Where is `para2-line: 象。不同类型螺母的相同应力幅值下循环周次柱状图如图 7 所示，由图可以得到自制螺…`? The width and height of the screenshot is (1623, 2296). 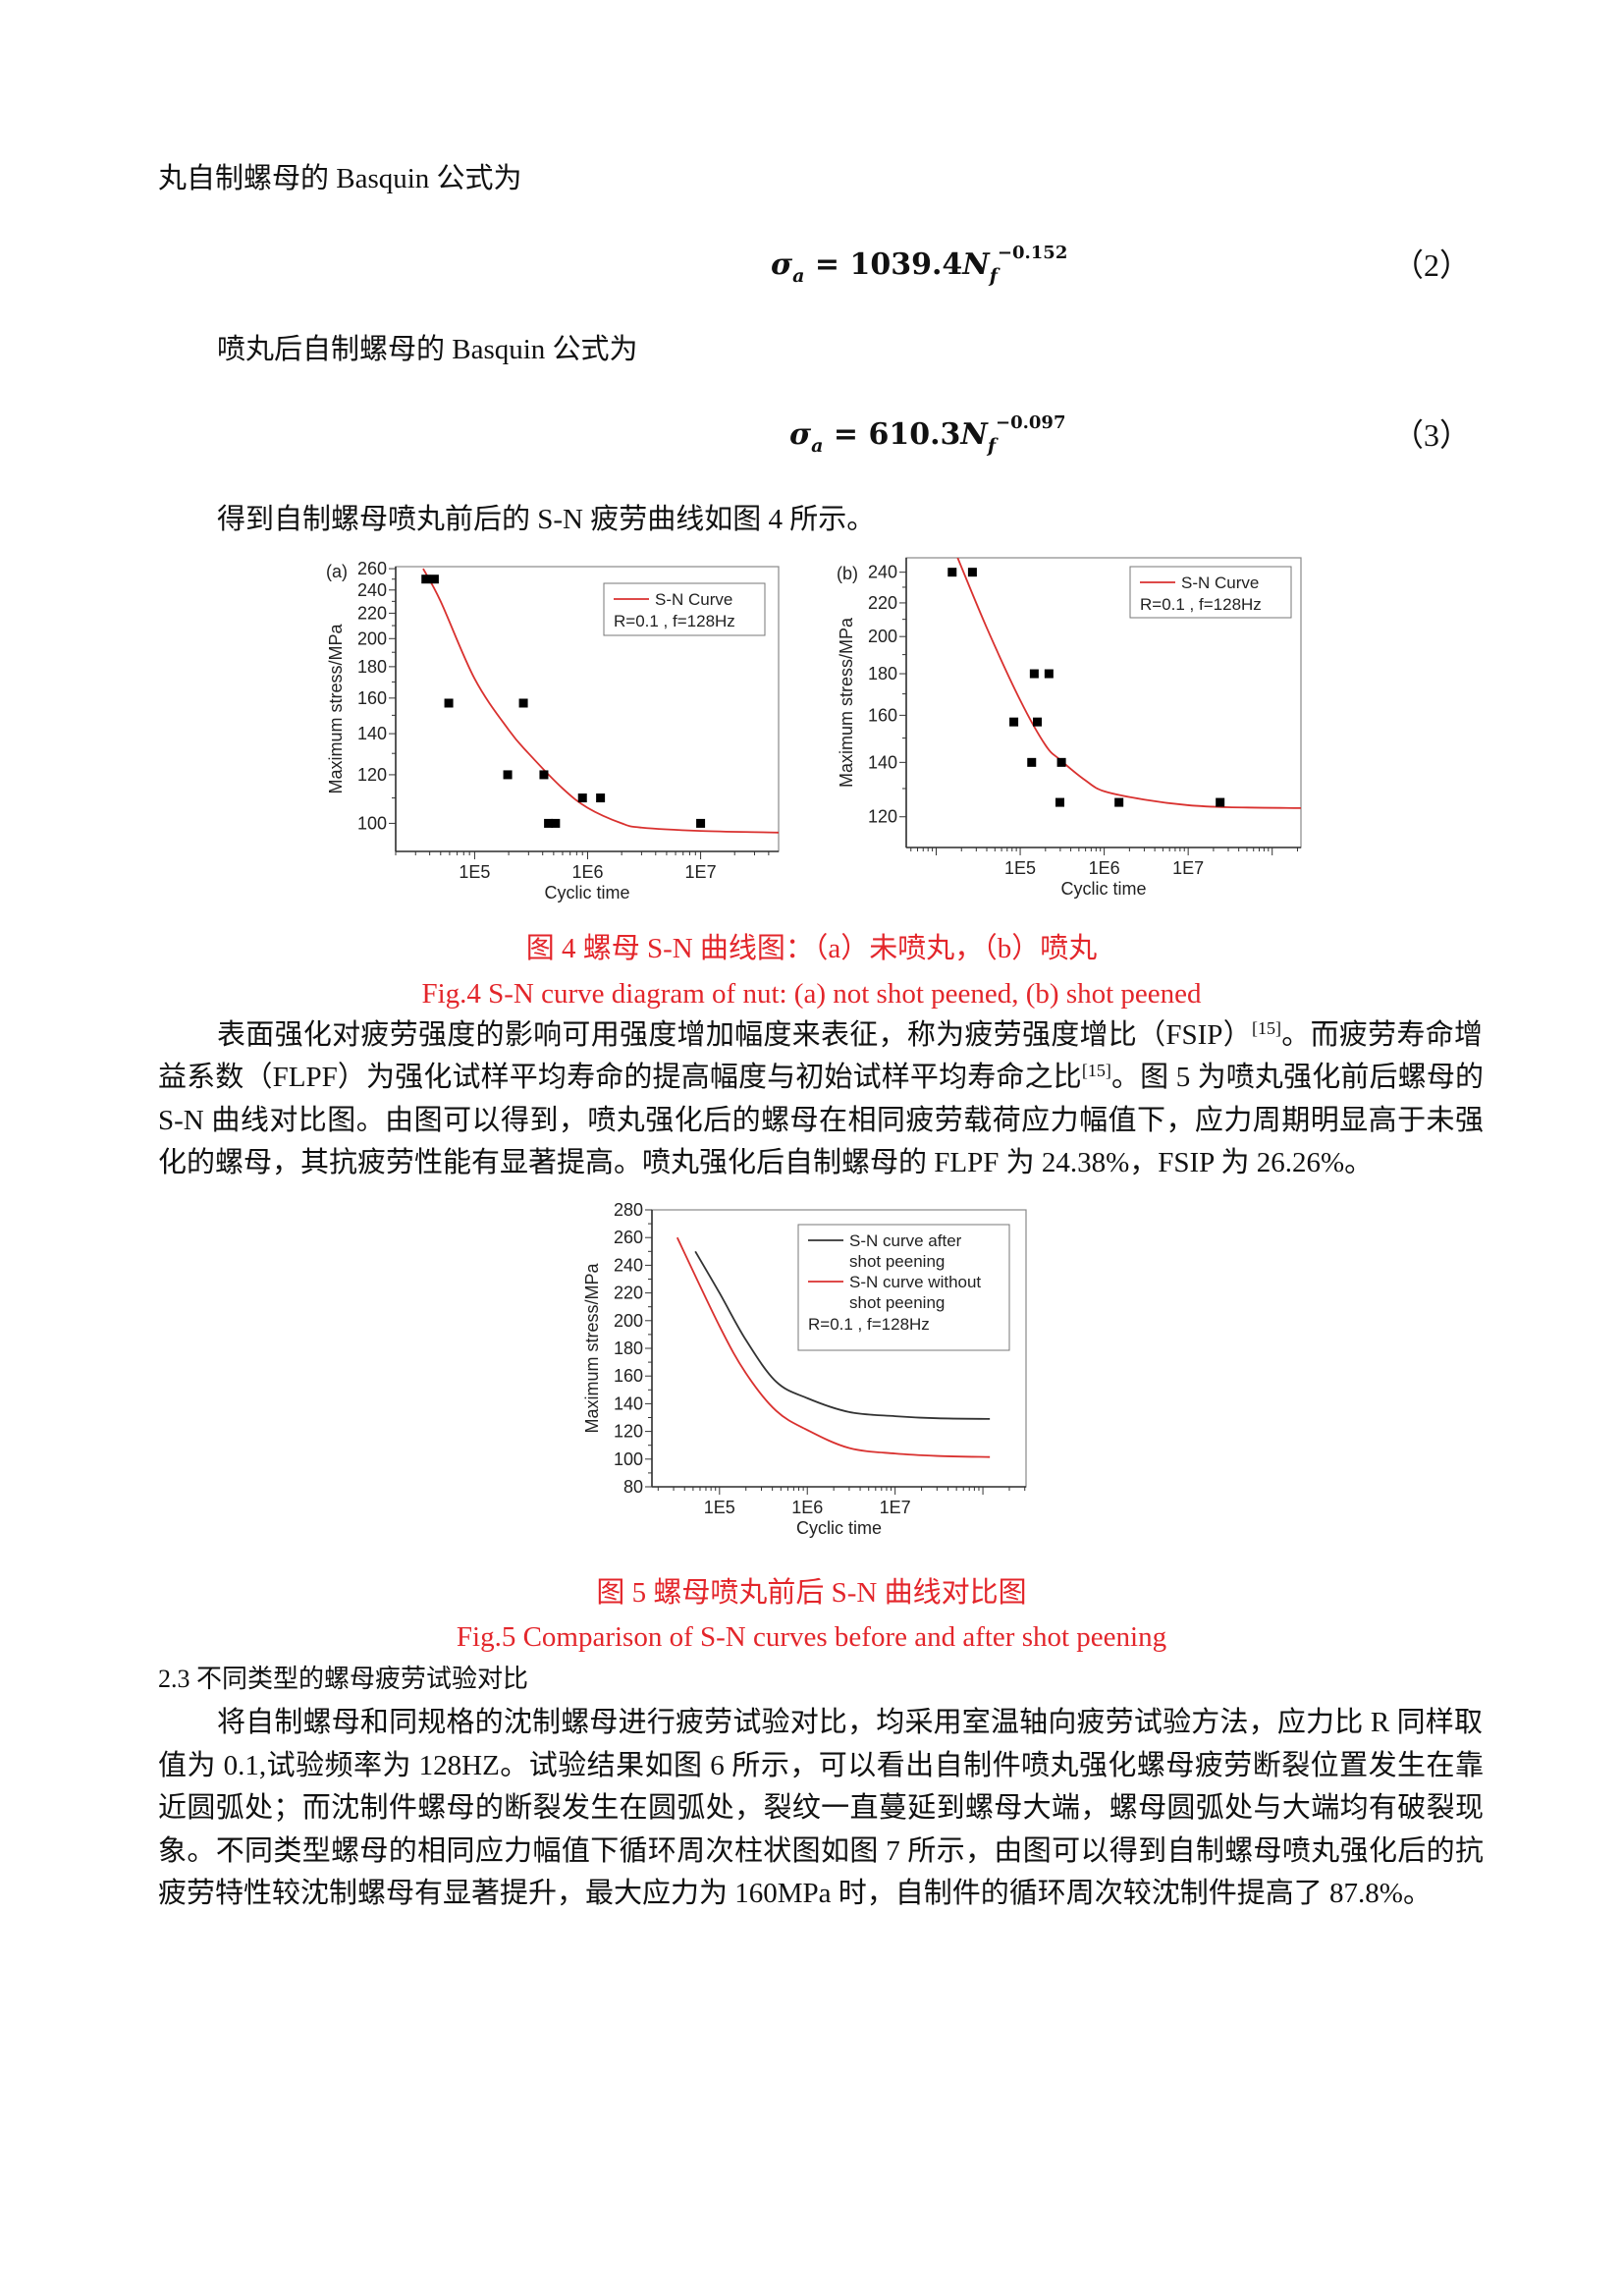 para2-line: 象。不同类型螺母的相同应力幅值下循环周次柱状图如图 7 所示，由图可以得到自制螺… is located at coordinates (821, 1851).